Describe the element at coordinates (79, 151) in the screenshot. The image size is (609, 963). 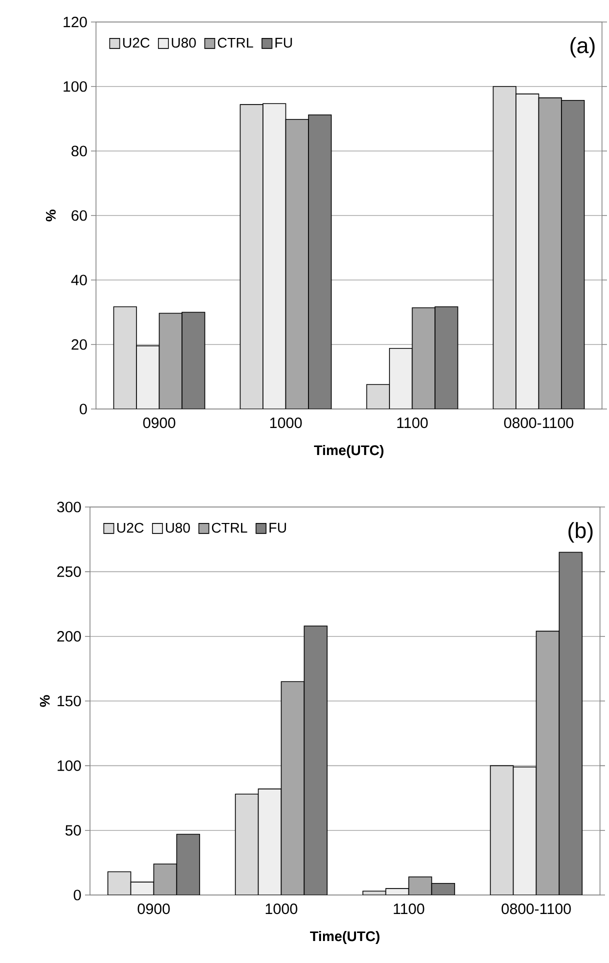
I see `y-tick-label: 80` at that location.